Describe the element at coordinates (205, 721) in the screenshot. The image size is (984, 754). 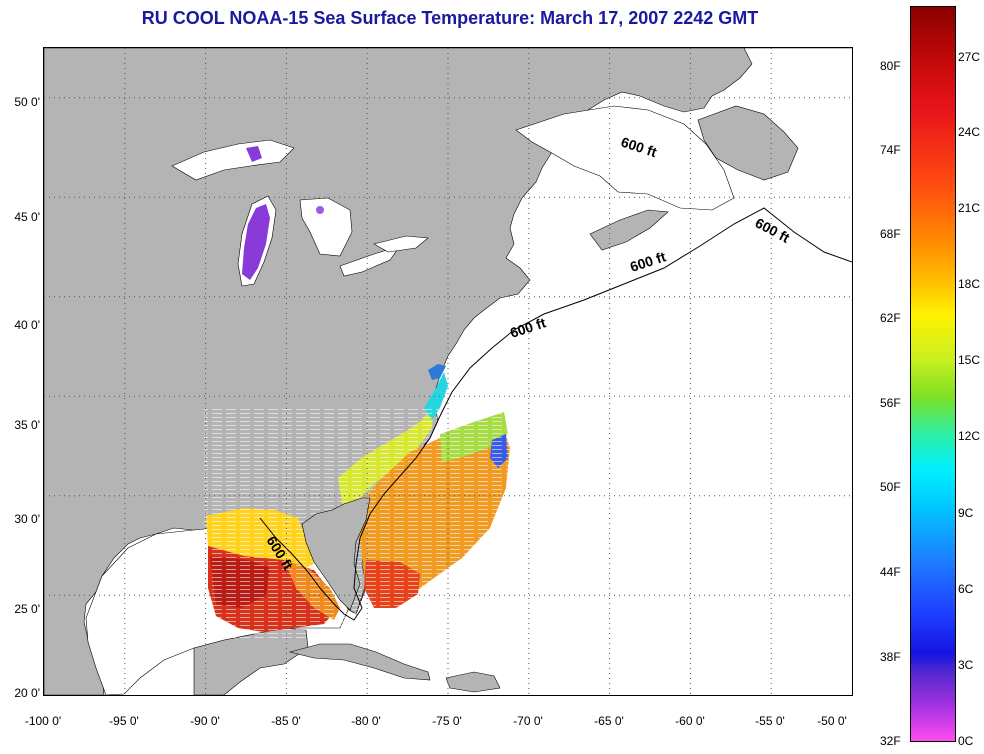
I see `x-tick-minus90: -90 0'` at that location.